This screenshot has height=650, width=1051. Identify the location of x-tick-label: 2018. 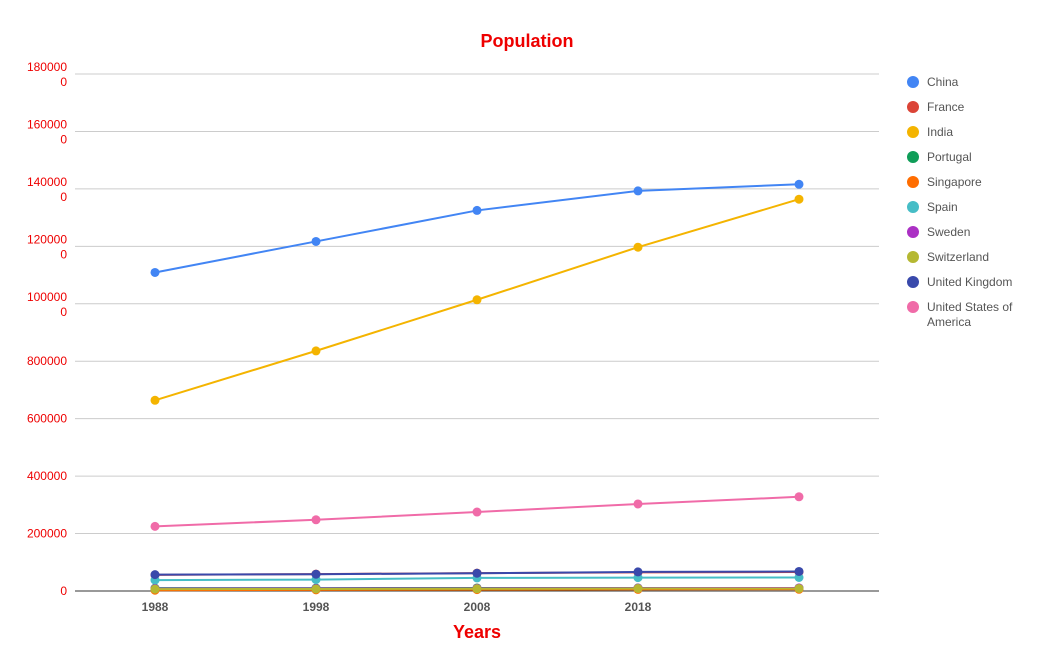
(638, 607).